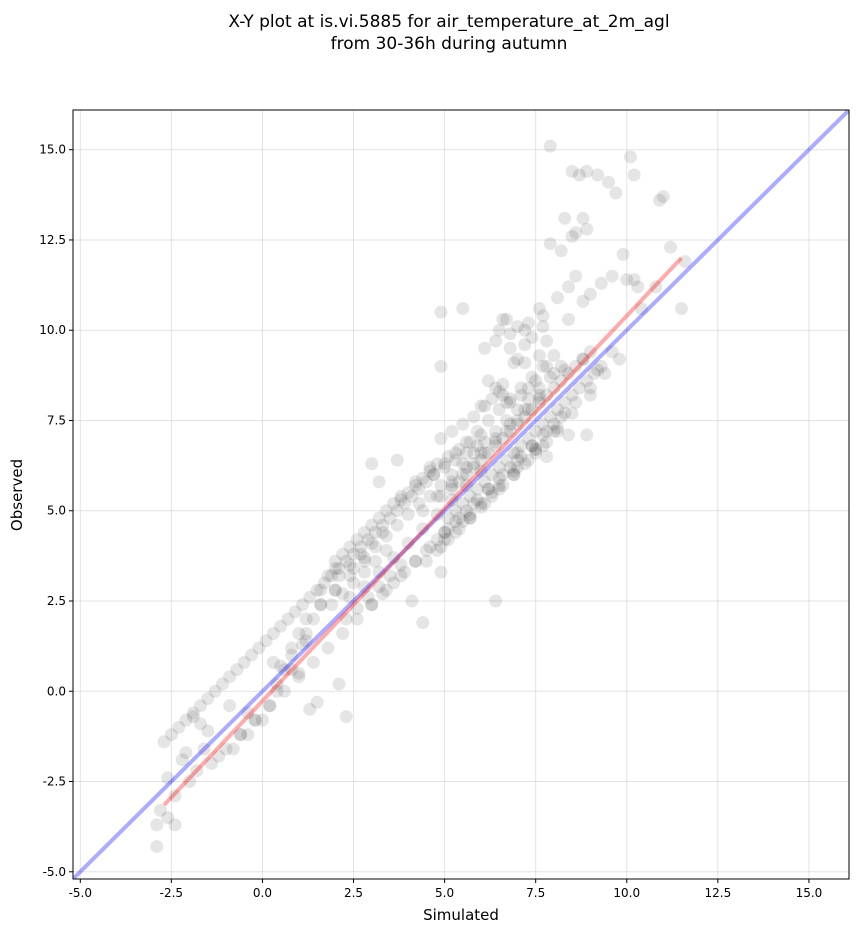 The image size is (858, 934). What do you see at coordinates (54, 872) in the screenshot?
I see `y-tick-label: -5.0` at bounding box center [54, 872].